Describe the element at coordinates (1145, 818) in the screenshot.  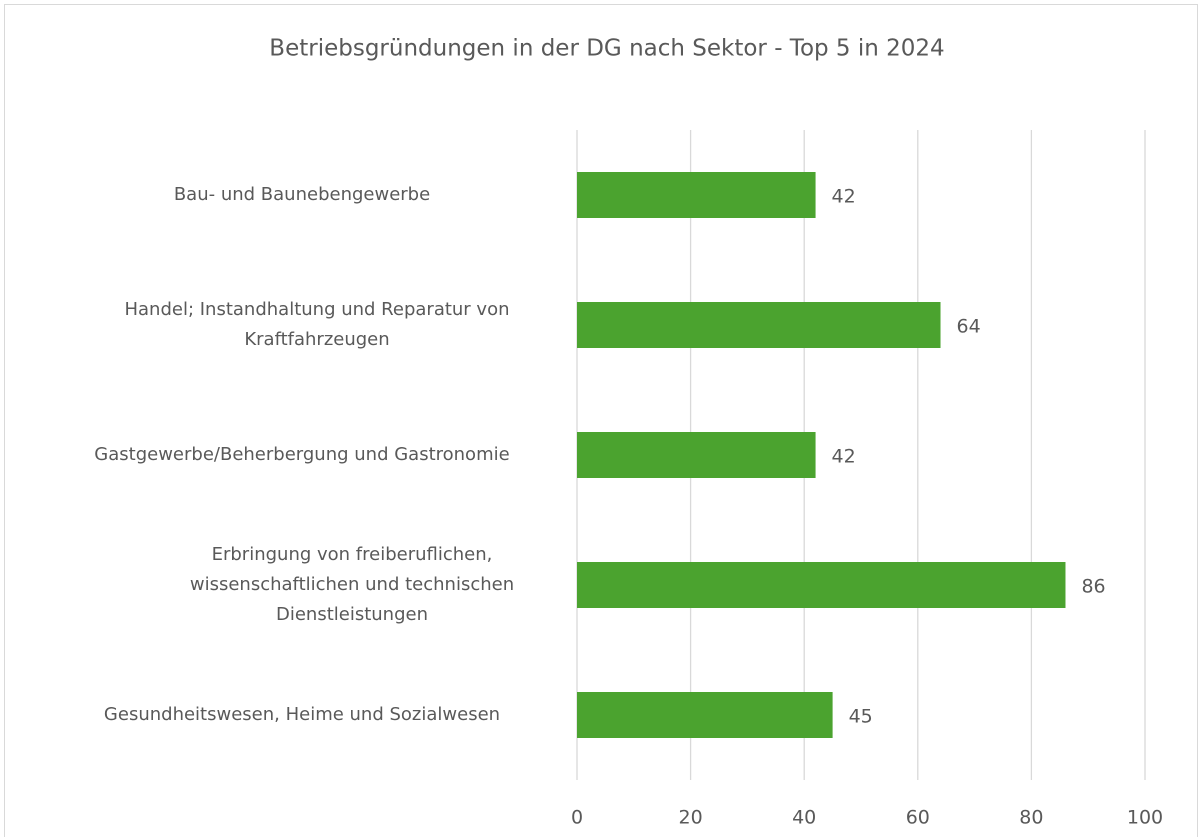
I see `x-tick-label: 100` at that location.